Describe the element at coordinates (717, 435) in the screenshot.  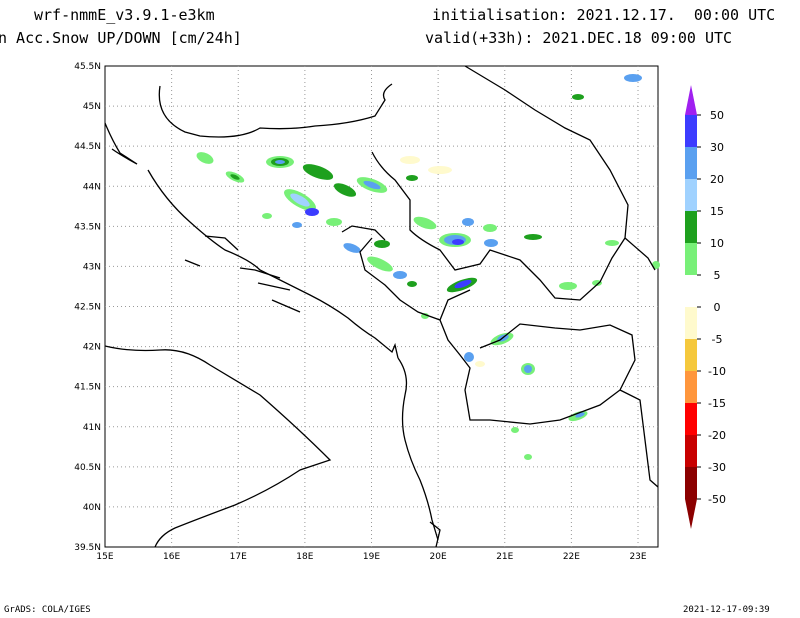
I see `colorbar-label: -20` at that location.